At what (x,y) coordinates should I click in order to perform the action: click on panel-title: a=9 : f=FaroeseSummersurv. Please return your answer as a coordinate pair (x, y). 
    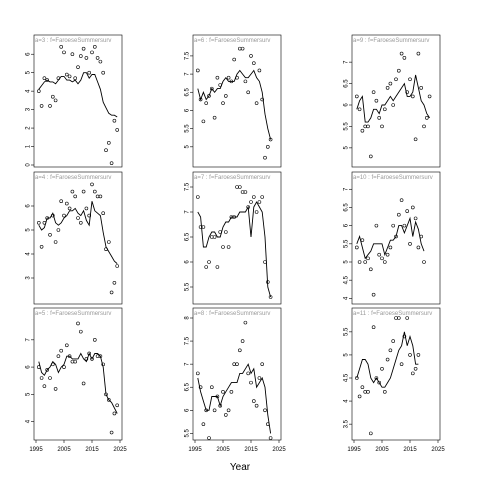
    Looking at the image, I should click on (391, 41).